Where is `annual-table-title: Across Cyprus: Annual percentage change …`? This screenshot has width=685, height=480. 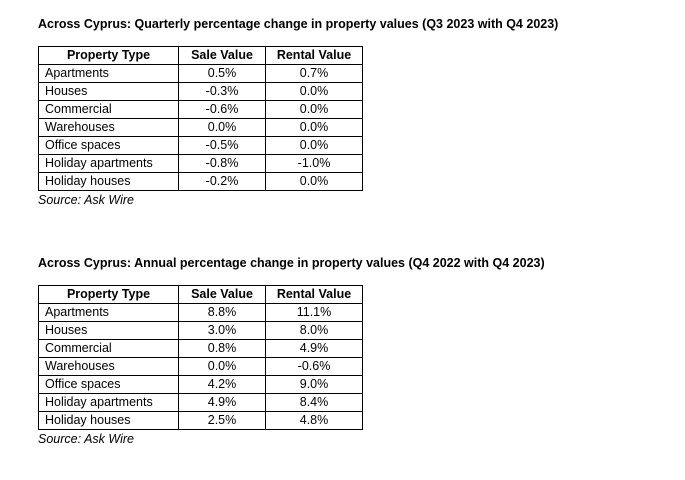 annual-table-title: Across Cyprus: Annual percentage change … is located at coordinates (291, 263).